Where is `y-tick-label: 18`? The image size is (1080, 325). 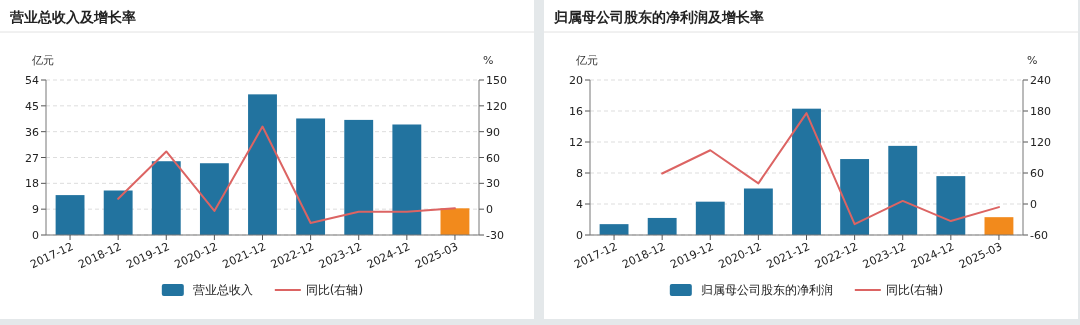 y-tick-label: 18 is located at coordinates (32, 184).